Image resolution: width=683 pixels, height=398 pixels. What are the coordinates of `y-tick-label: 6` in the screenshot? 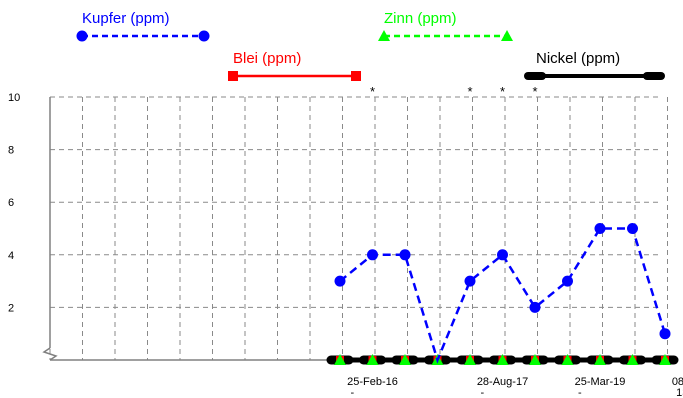 It's located at (11, 203).